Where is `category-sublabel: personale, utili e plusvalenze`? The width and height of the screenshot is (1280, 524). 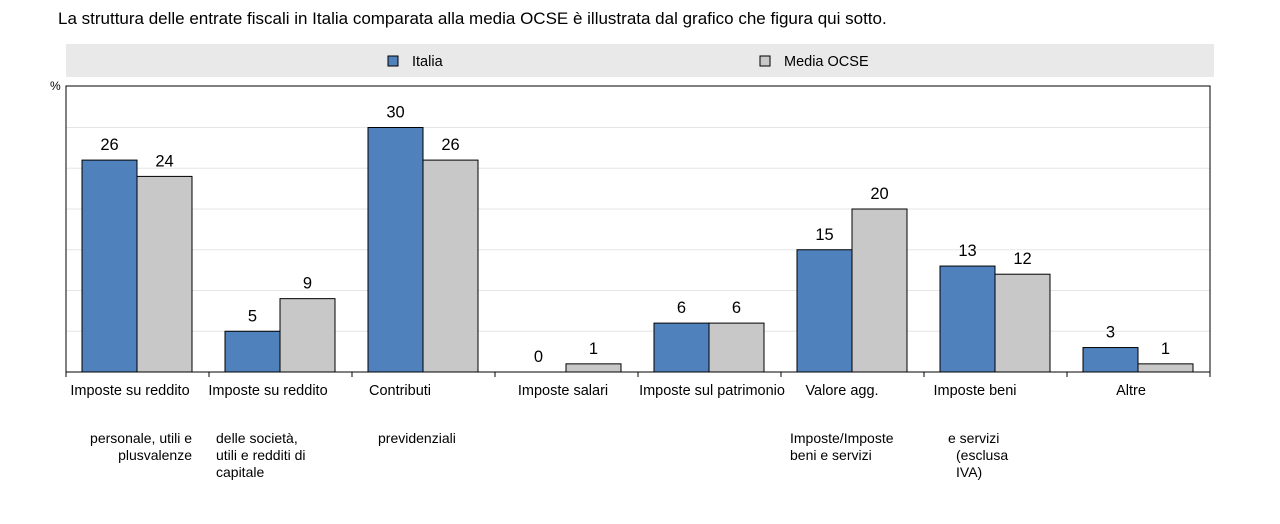
category-sublabel: personale, utili e plusvalenze is located at coordinates (130, 447).